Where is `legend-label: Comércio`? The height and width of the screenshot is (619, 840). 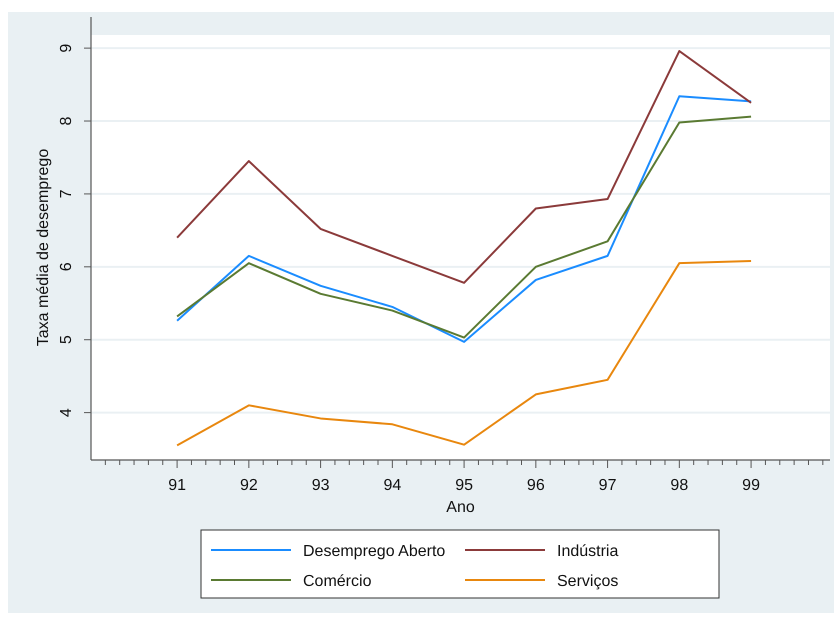 legend-label: Comércio is located at coordinates (337, 581).